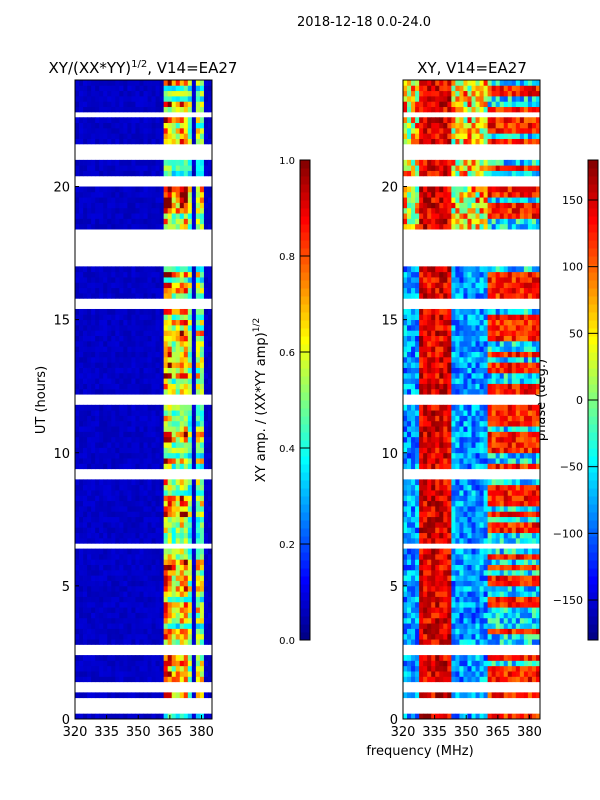 This screenshot has height=800, width=600. Describe the element at coordinates (61, 321) in the screenshot. I see `panel1-ytick-label: 15` at that location.